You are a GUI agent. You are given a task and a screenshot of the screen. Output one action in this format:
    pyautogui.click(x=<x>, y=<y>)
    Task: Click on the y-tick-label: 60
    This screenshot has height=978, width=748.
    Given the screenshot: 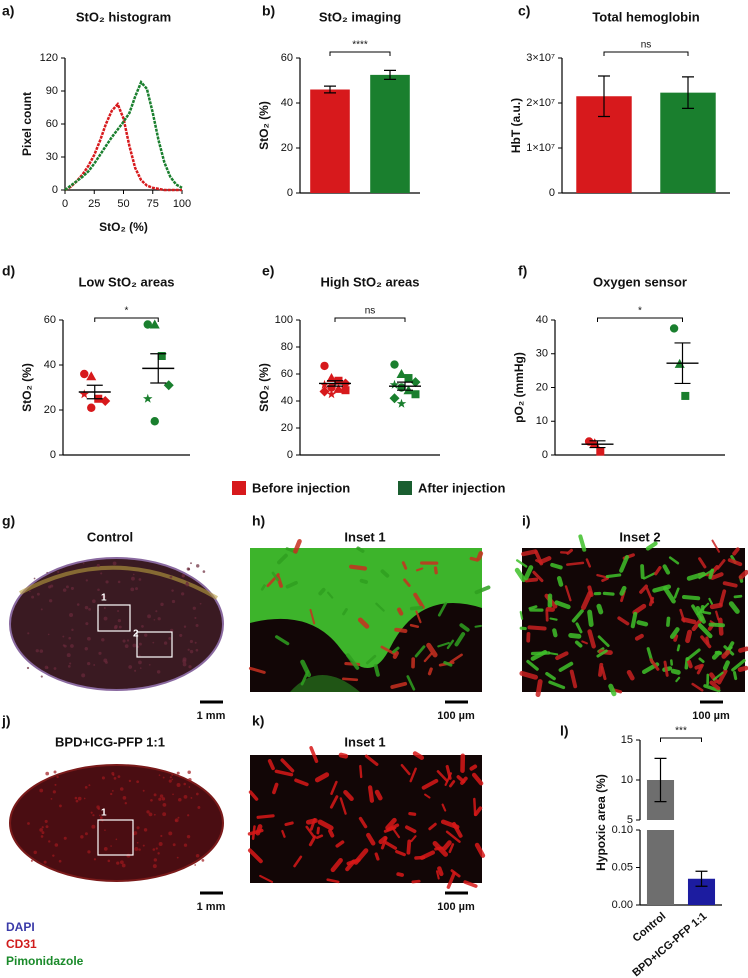 What is the action you would take?
    pyautogui.click(x=287, y=374)
    